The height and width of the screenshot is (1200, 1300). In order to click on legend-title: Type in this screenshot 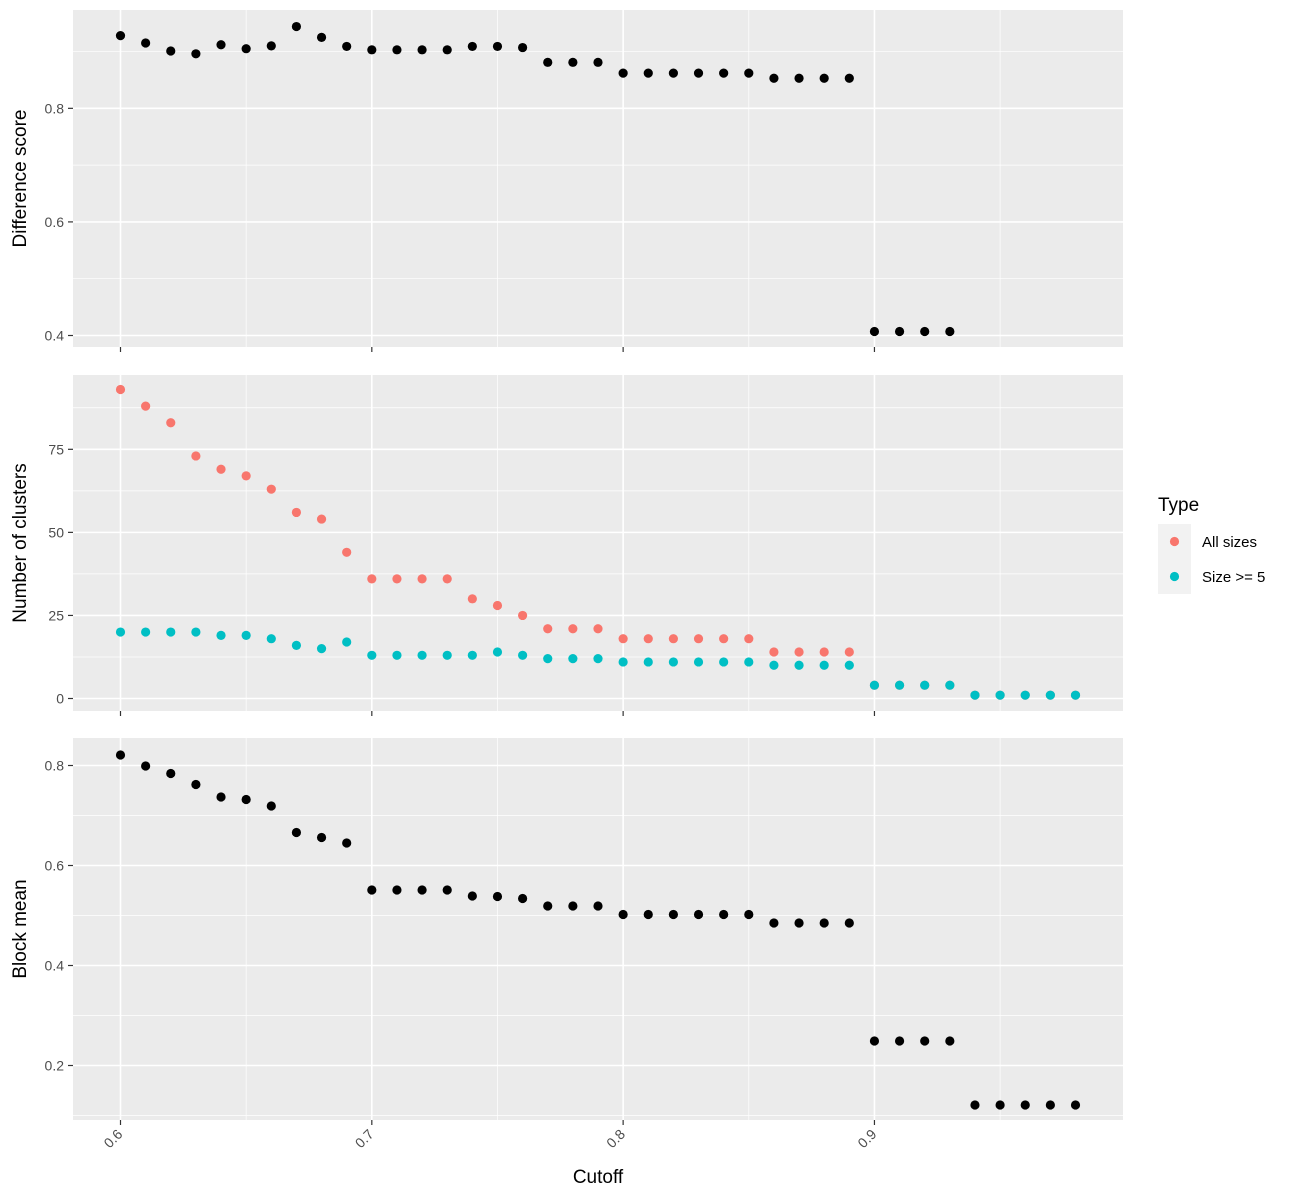, I will do `click(1178, 505)`.